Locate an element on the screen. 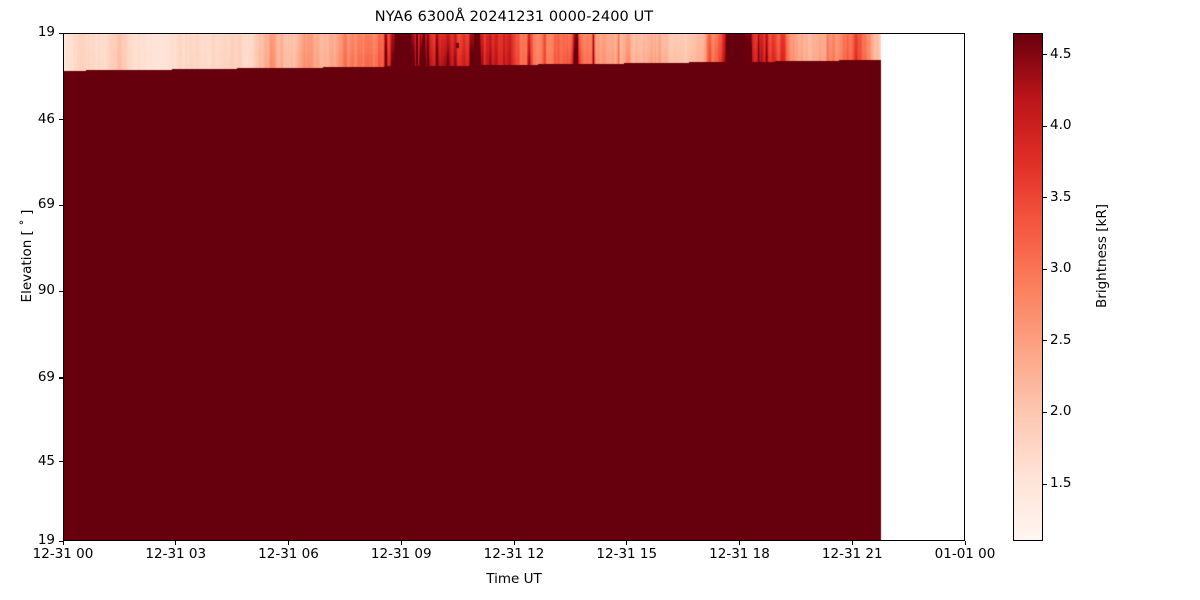 The height and width of the screenshot is (600, 1200). y-tick-label: 45 is located at coordinates (46, 460).